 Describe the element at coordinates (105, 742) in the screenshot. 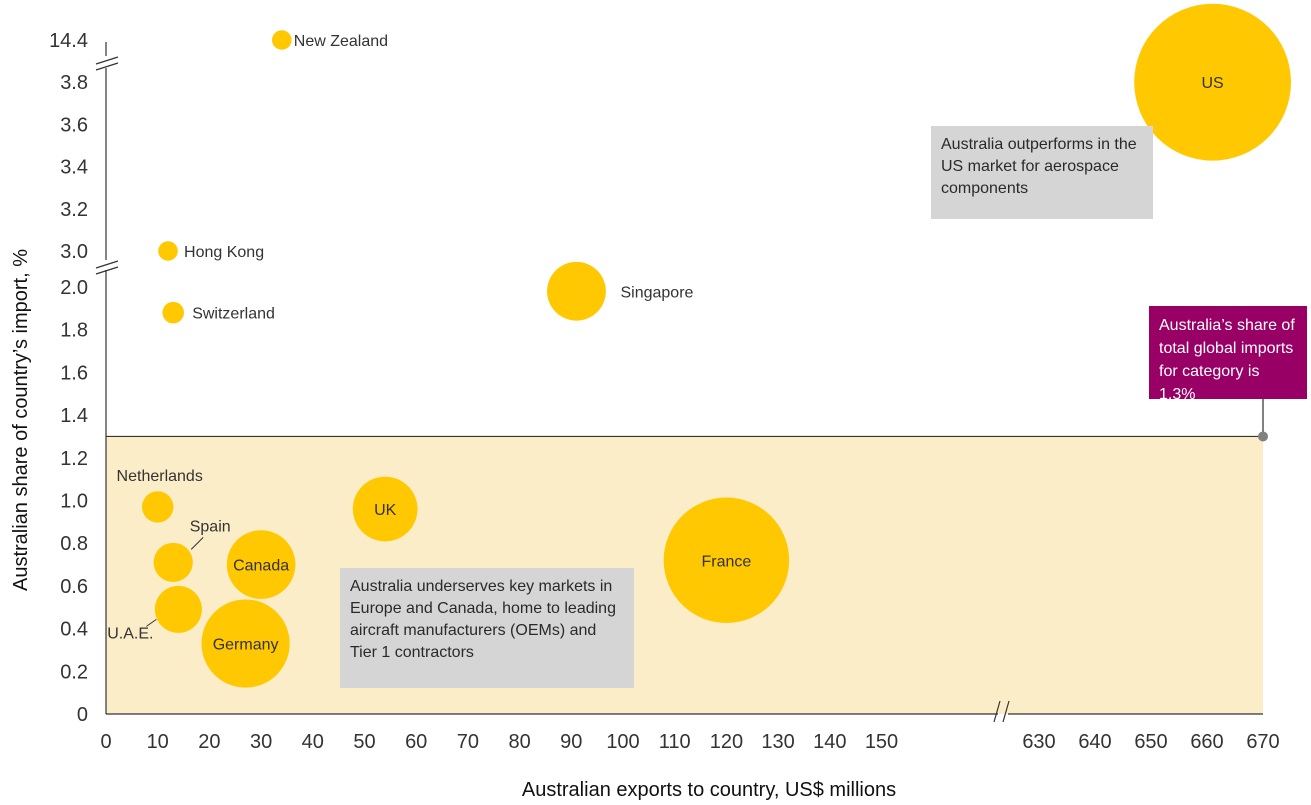

I see `x-tick-label: 0` at that location.